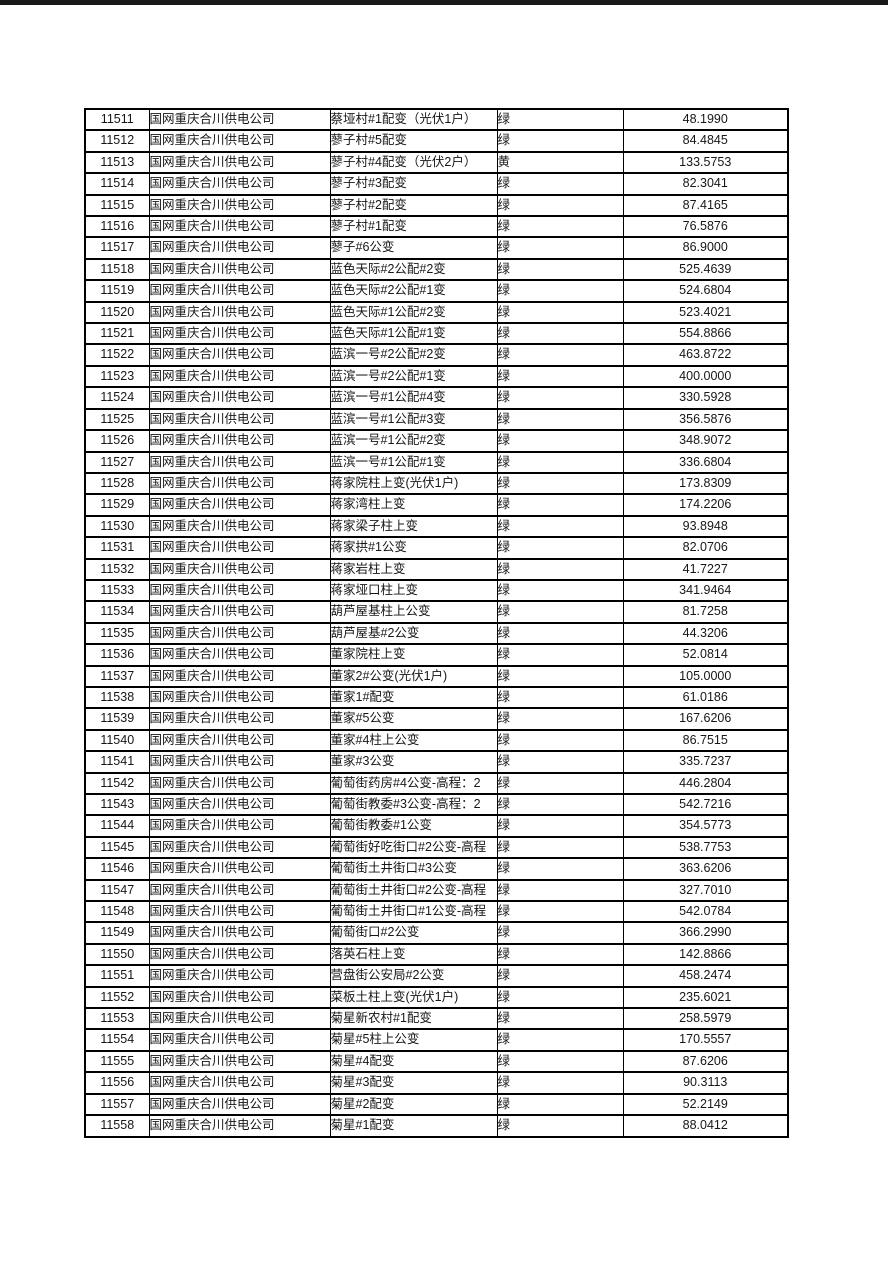 The height and width of the screenshot is (1262, 892). I want to click on row-id-cell: 11535, so click(117, 633).